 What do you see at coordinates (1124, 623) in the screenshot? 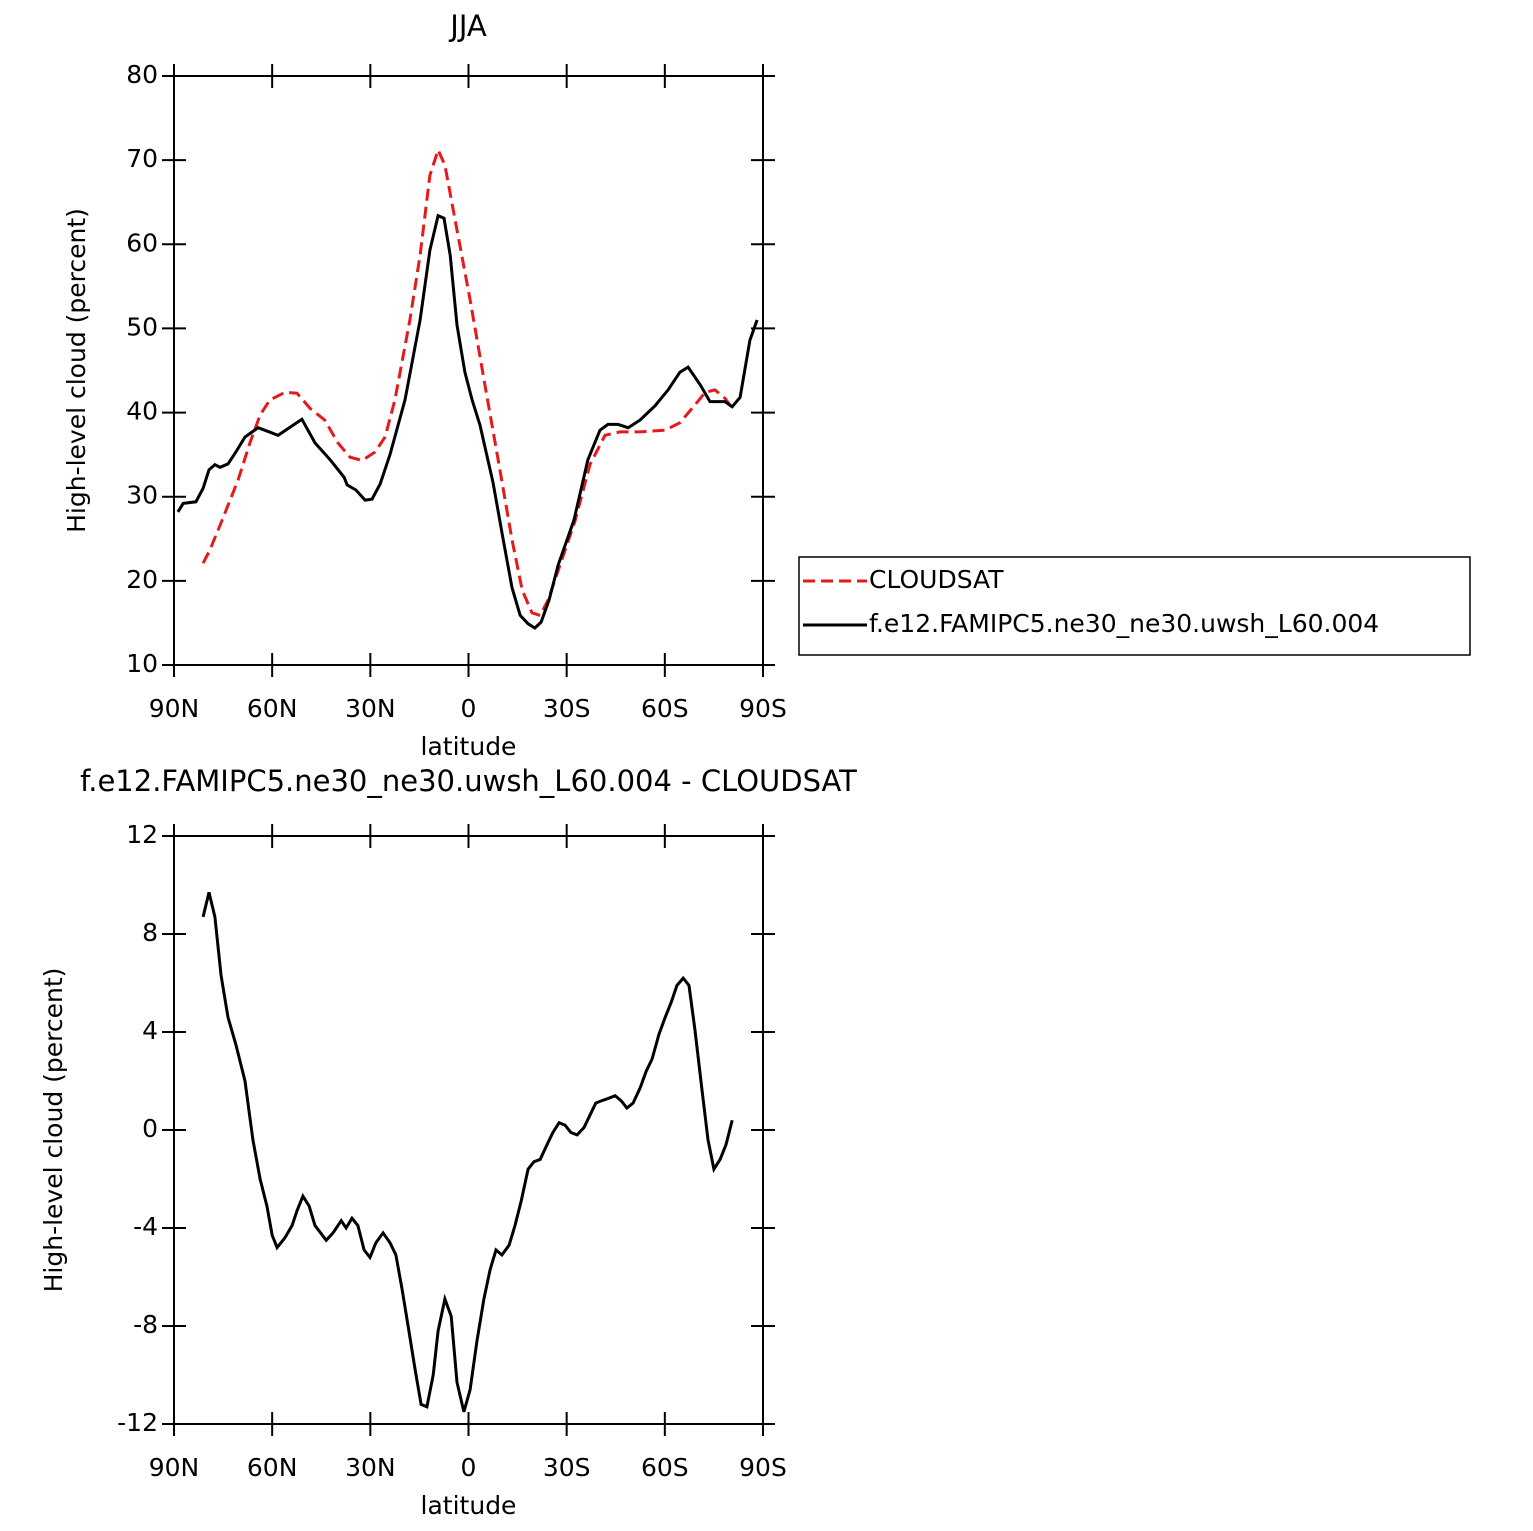
I see `legend-label: f.e12.FAMIPC5.ne30_ne30.uwsh_L60.004` at bounding box center [1124, 623].